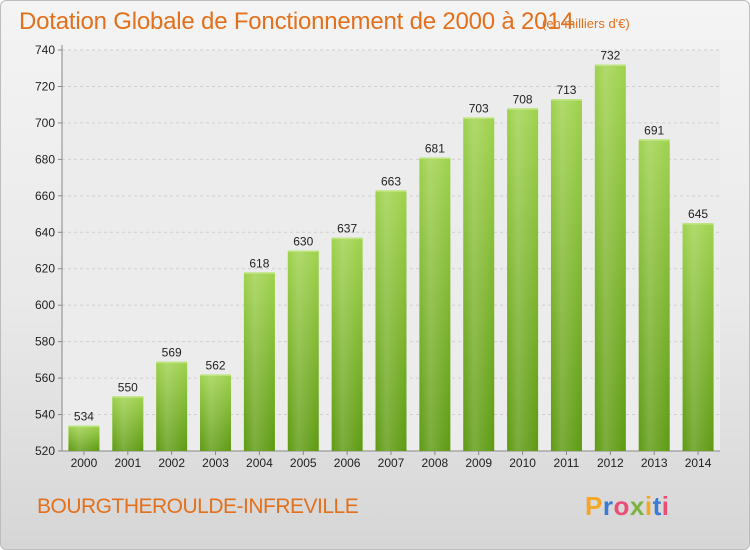  I want to click on x-tick-label: 2002, so click(171, 463).